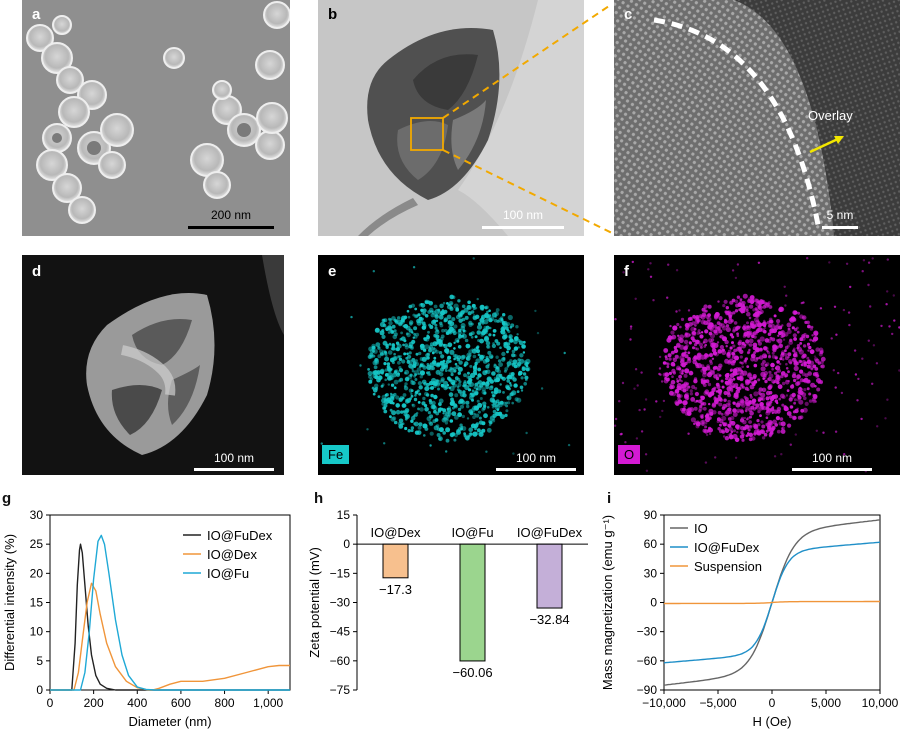 The width and height of the screenshot is (900, 737). I want to click on scale-bar-label: 5 nm, so click(840, 215).